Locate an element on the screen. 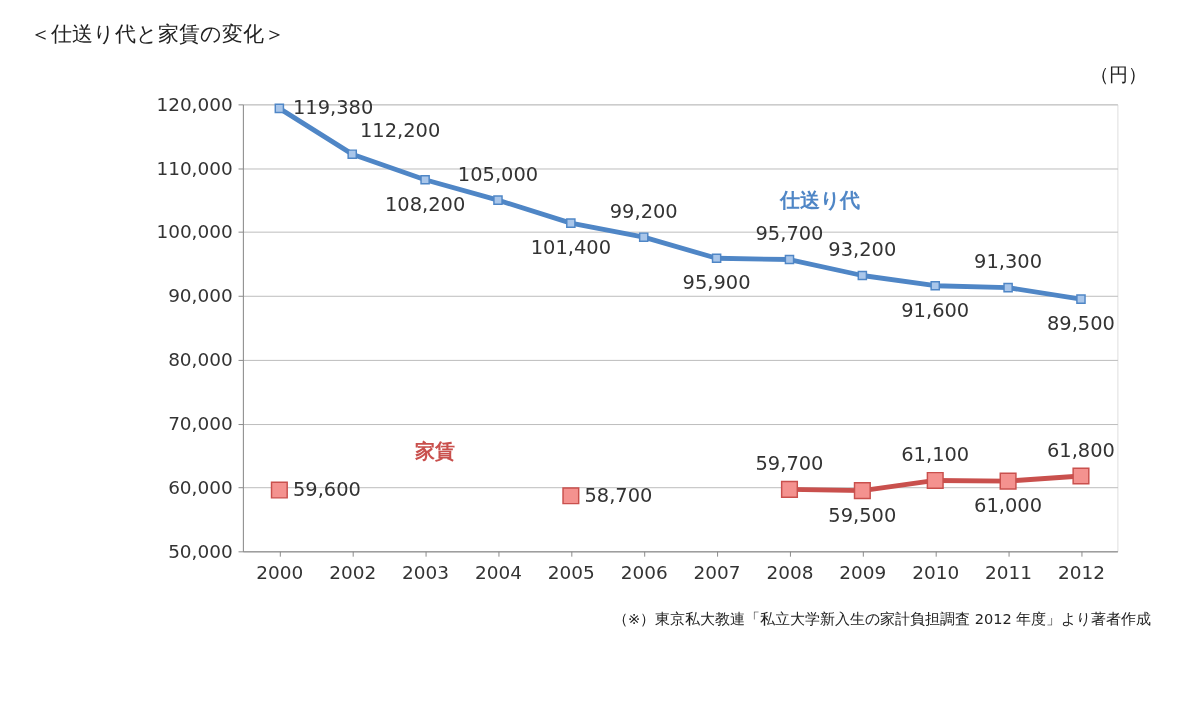  y-axis-title: （円） is located at coordinates (1118, 75).